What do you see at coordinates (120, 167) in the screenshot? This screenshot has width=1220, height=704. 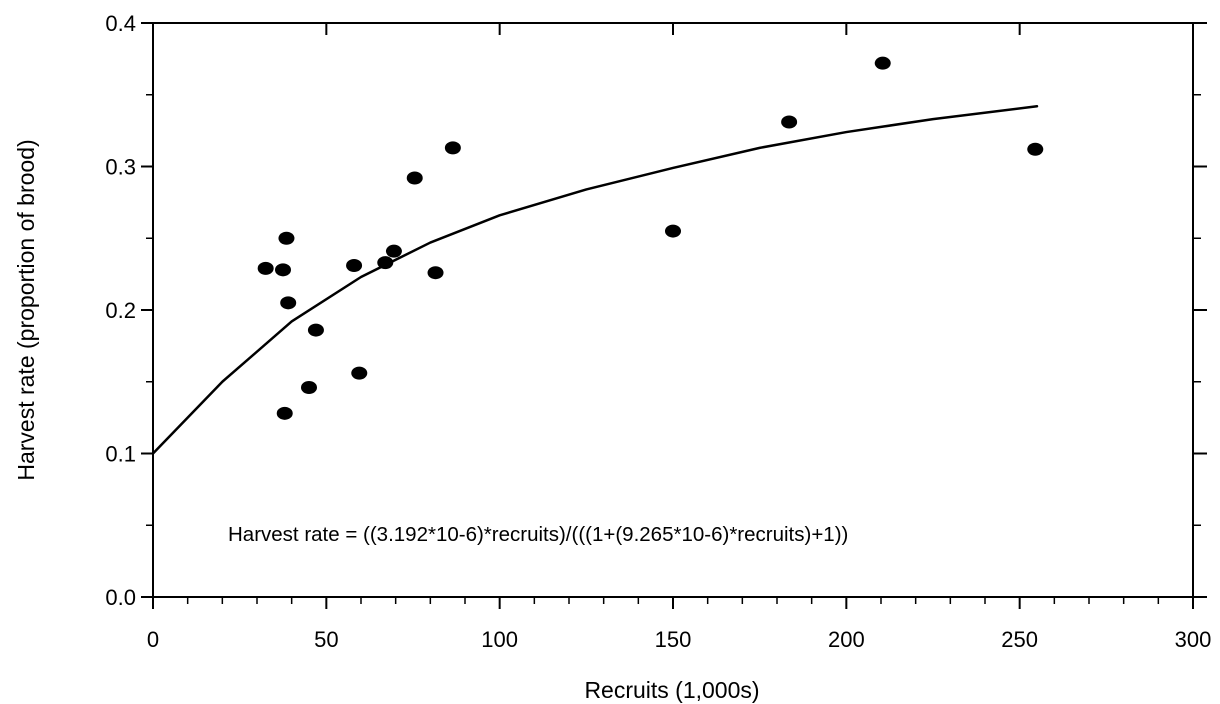 I see `y-tick-label: 0.3` at bounding box center [120, 167].